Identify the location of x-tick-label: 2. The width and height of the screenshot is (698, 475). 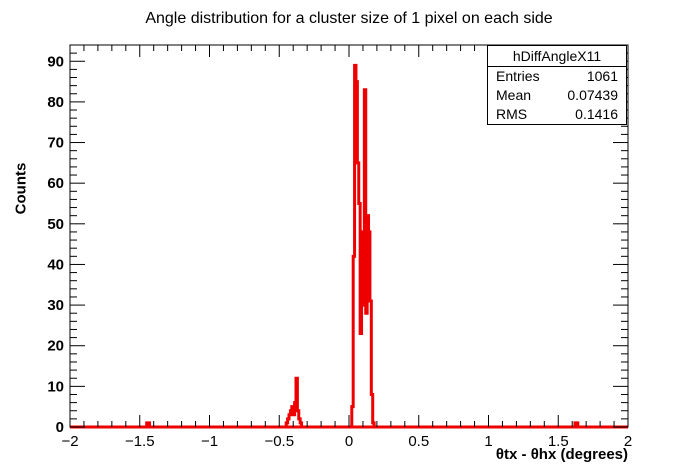
(628, 441).